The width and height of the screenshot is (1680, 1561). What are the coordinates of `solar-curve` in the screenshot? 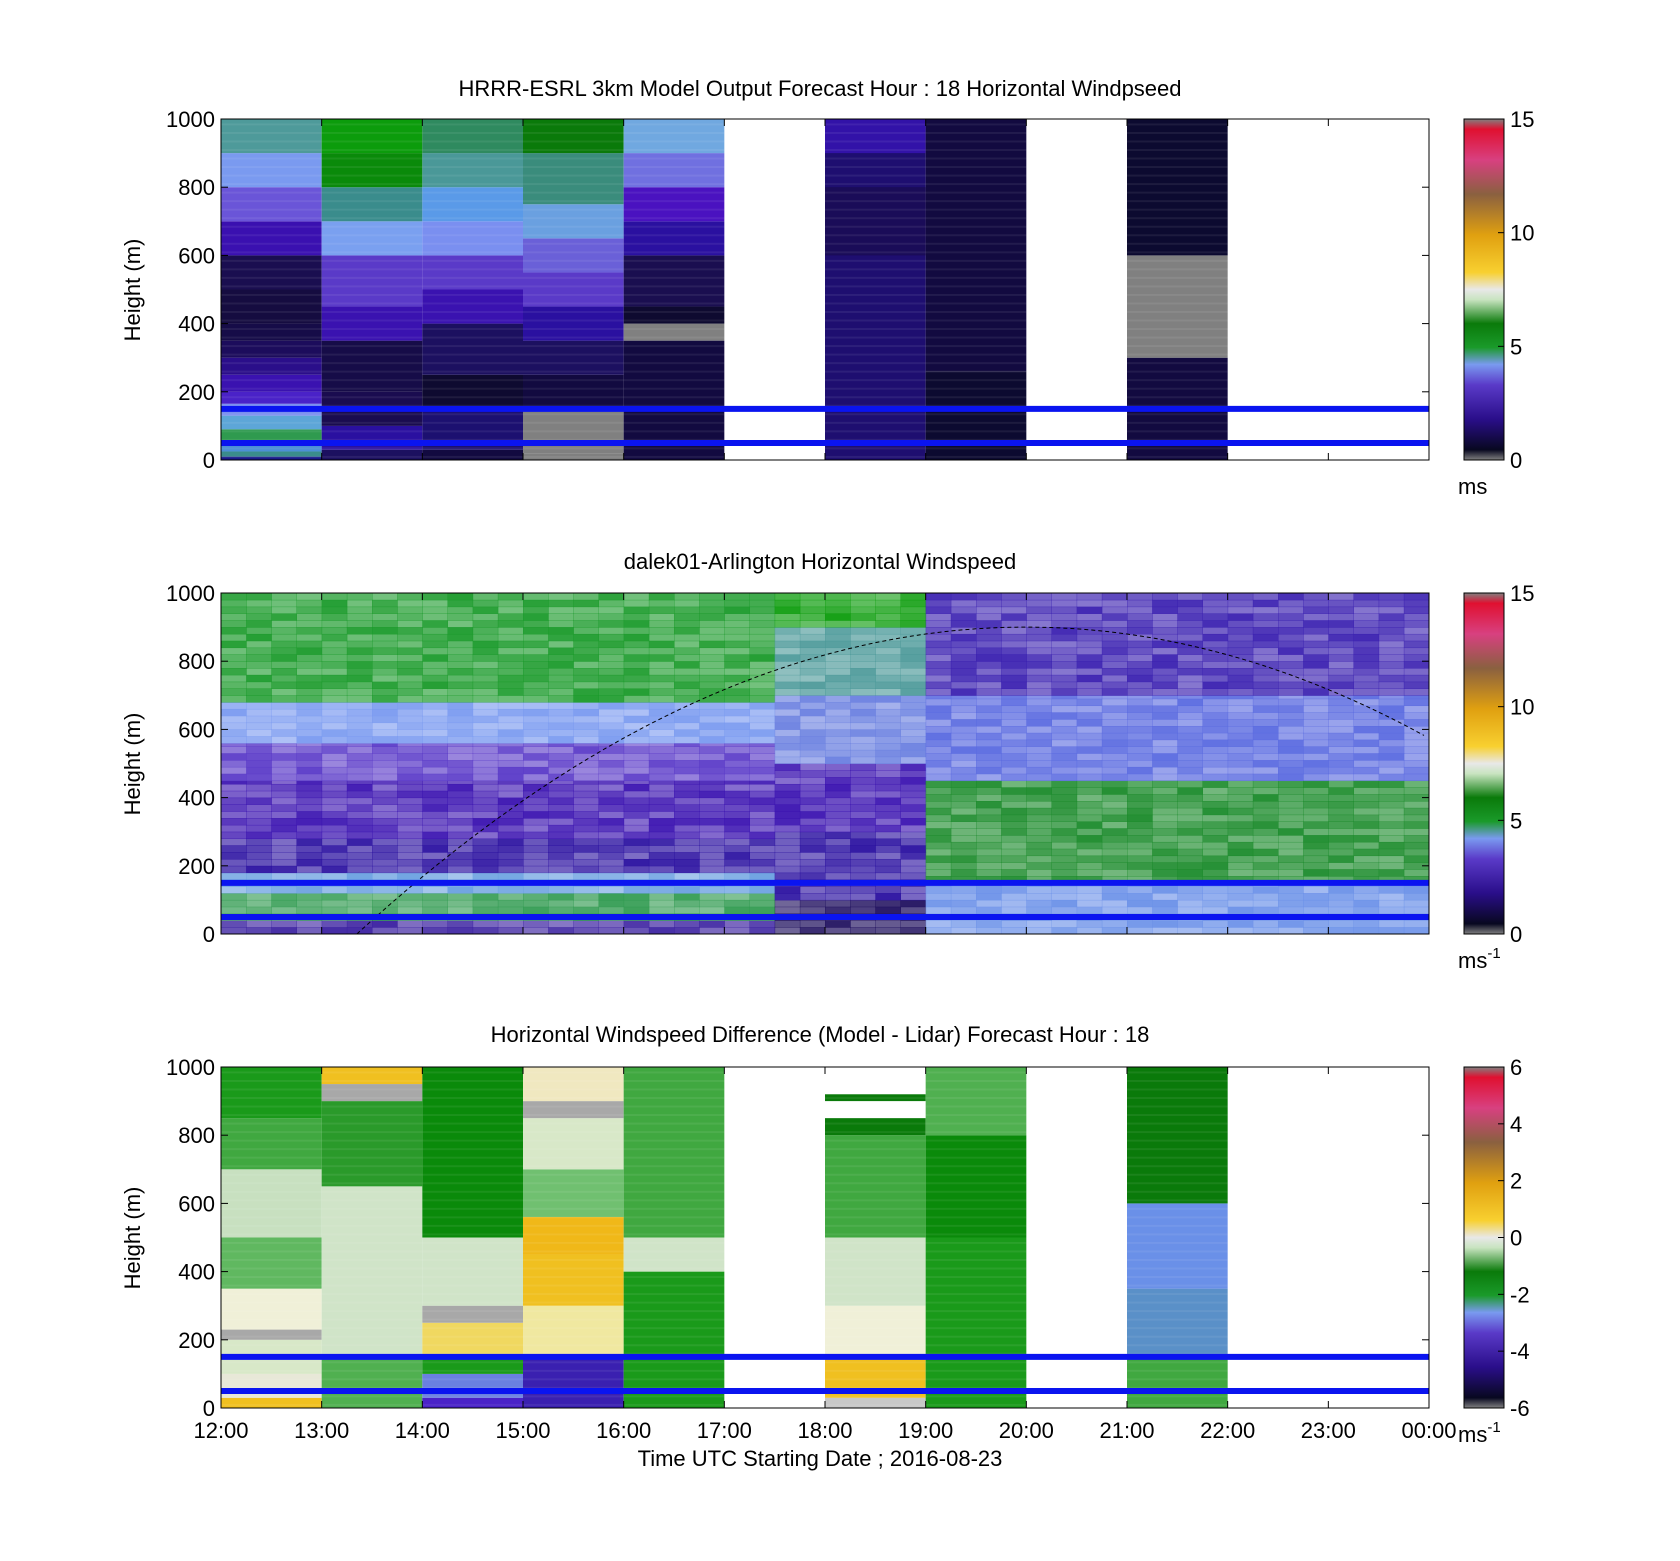 It's located at (890, 780).